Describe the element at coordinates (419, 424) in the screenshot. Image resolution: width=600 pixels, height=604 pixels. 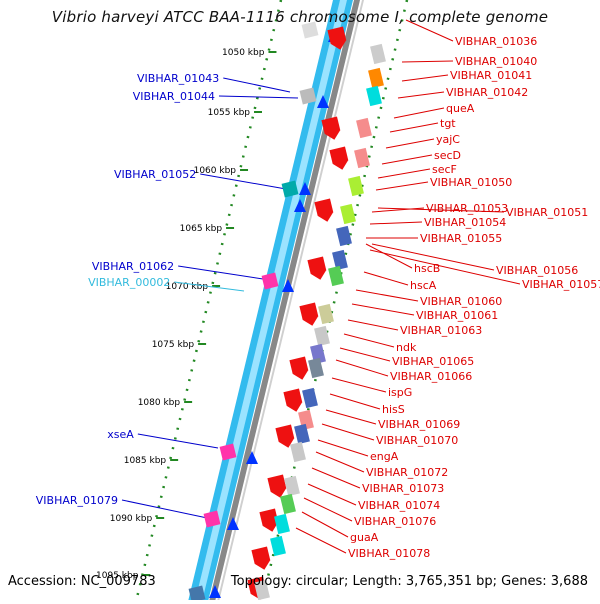
I see `reverse-gene-label: VIBHAR_01069` at that location.